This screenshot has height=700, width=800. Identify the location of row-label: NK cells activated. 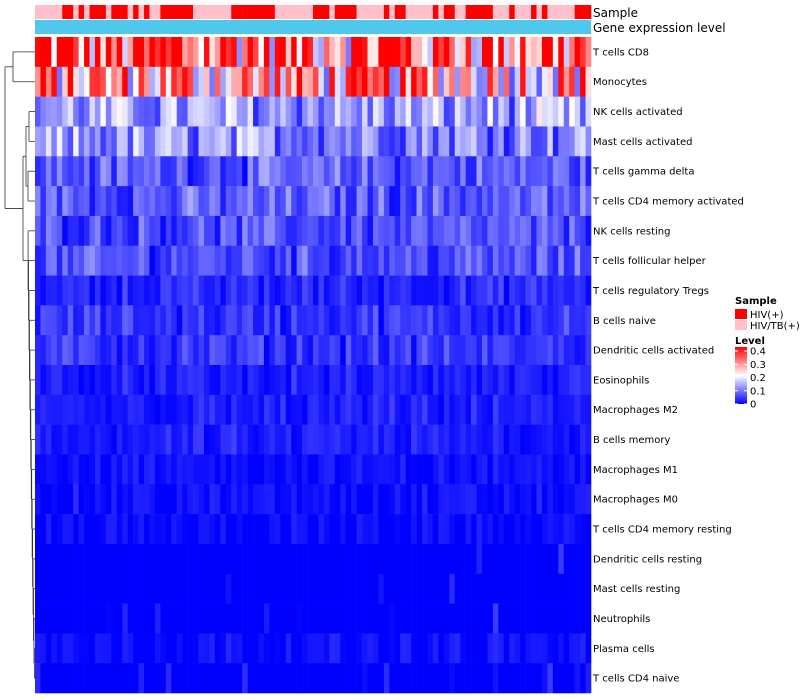
(638, 112).